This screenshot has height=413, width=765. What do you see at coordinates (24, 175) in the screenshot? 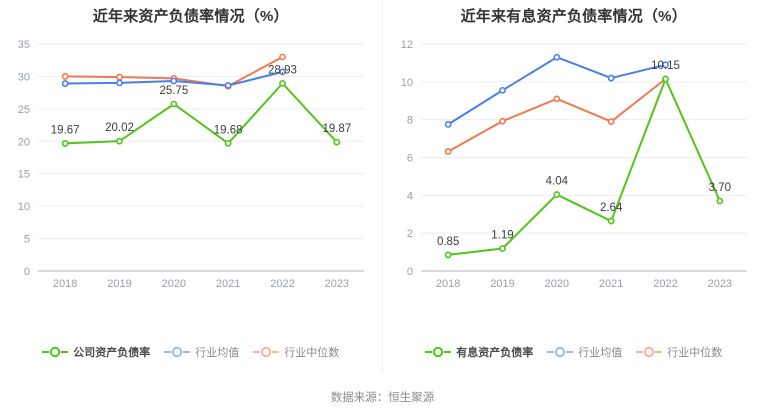
I see `svg-text: 15` at bounding box center [24, 175].